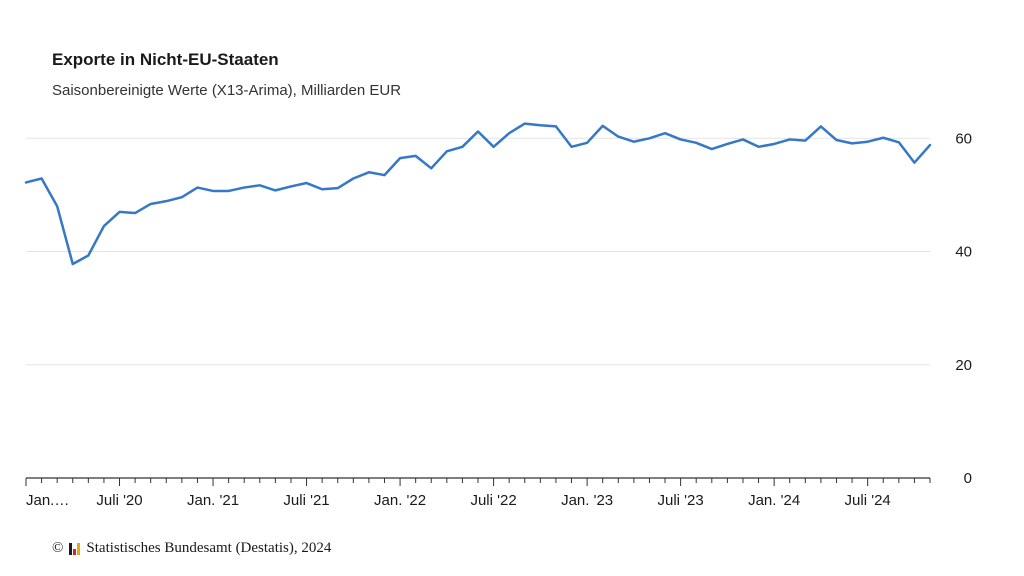 This screenshot has width=1024, height=576. I want to click on x-tick-label: Jan. '23, so click(587, 500).